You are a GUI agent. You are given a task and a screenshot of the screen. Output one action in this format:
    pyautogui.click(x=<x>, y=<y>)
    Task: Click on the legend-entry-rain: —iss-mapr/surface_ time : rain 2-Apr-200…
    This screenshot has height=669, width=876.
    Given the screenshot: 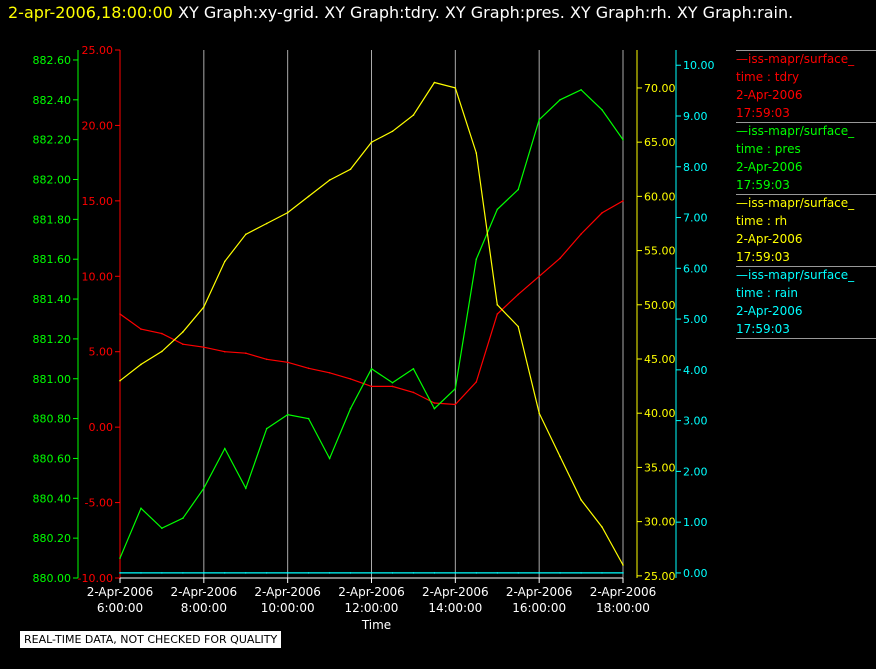 What is the action you would take?
    pyautogui.click(x=806, y=302)
    